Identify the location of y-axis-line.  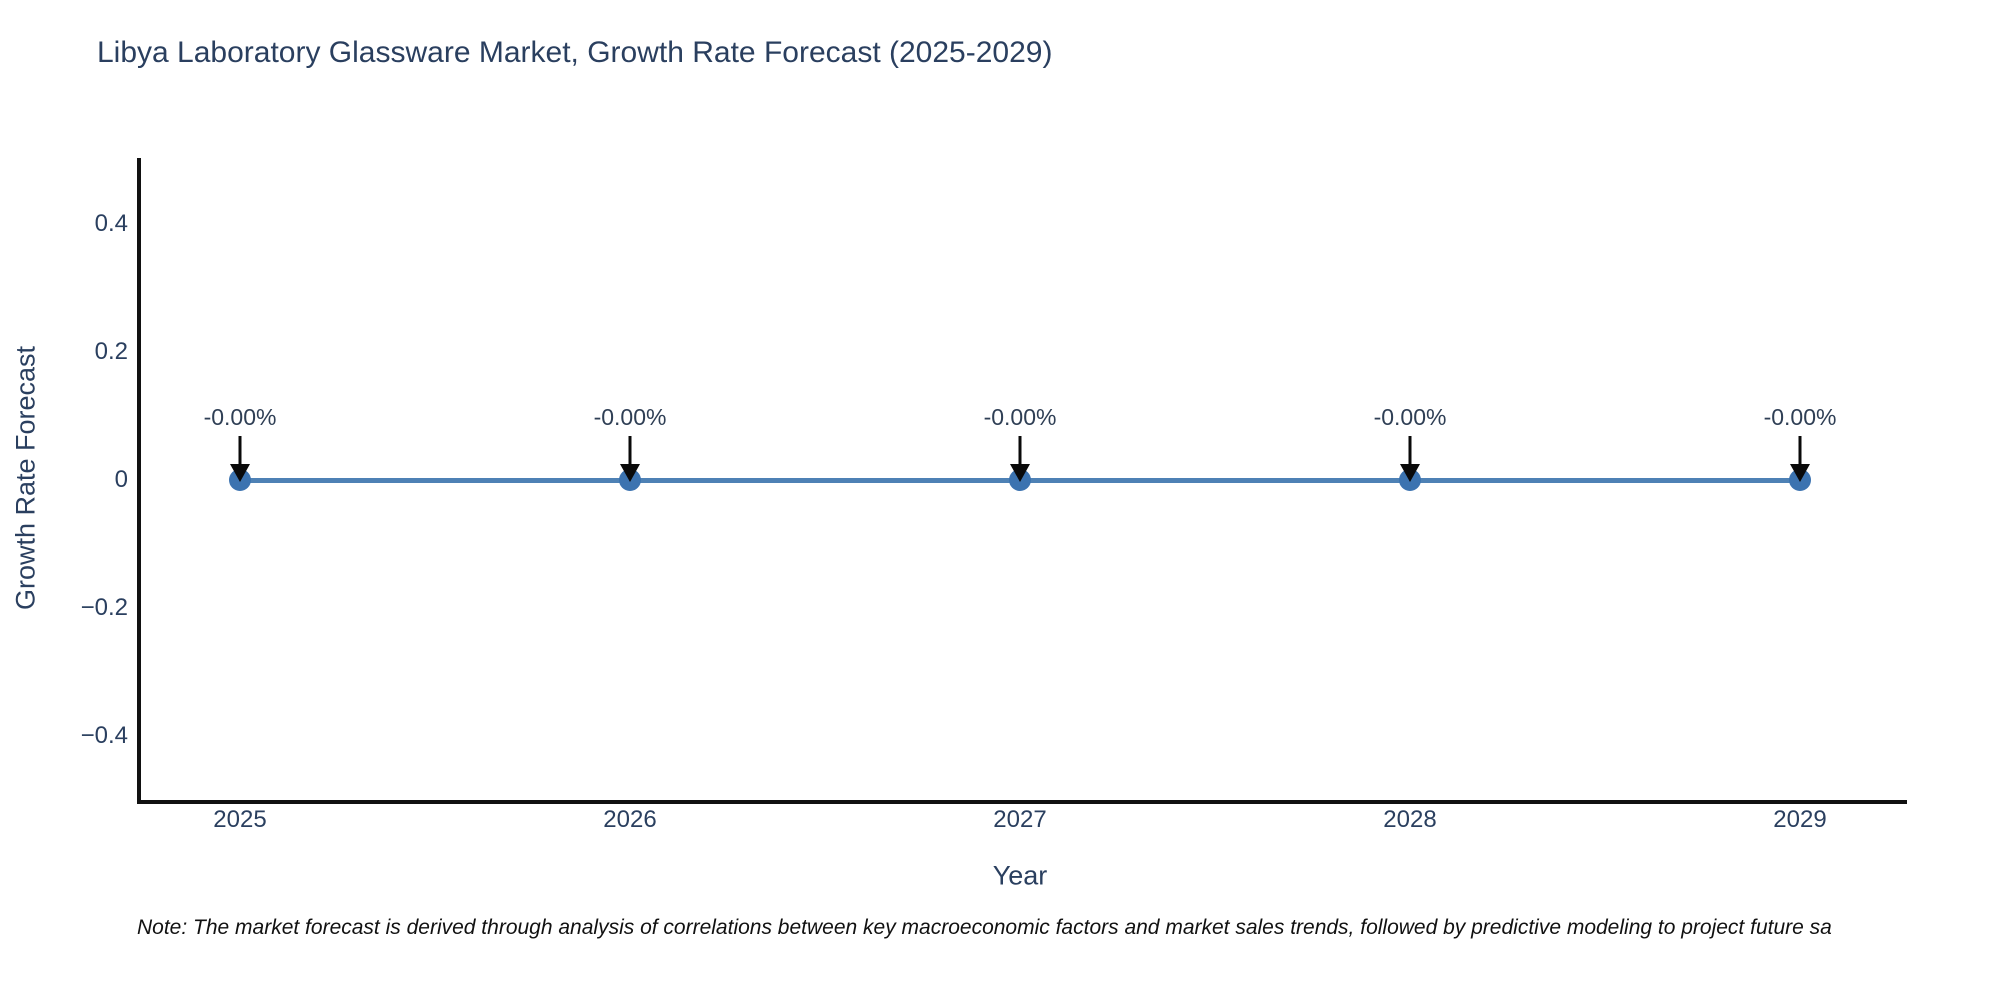
(139, 481).